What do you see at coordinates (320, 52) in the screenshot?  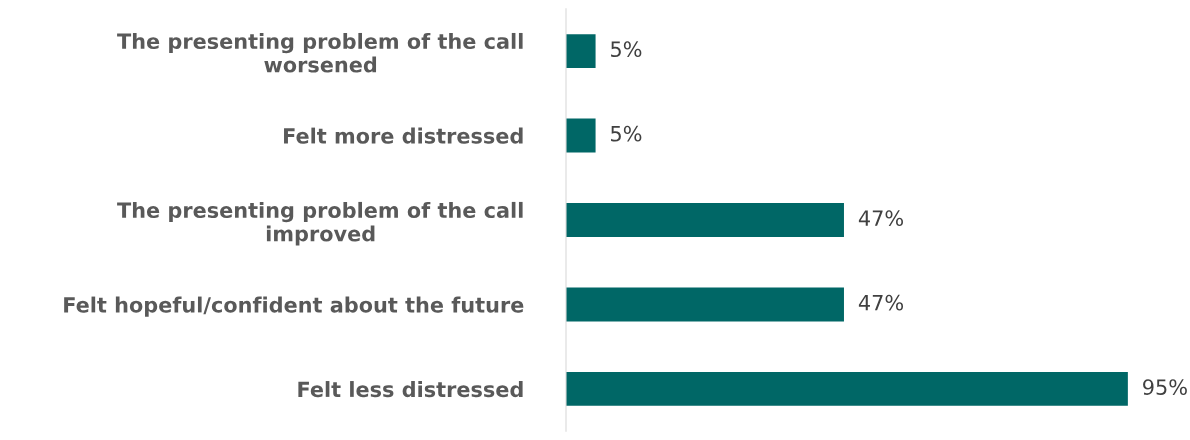 I see `y-tick-label: The presenting problem of the call worsened` at bounding box center [320, 52].